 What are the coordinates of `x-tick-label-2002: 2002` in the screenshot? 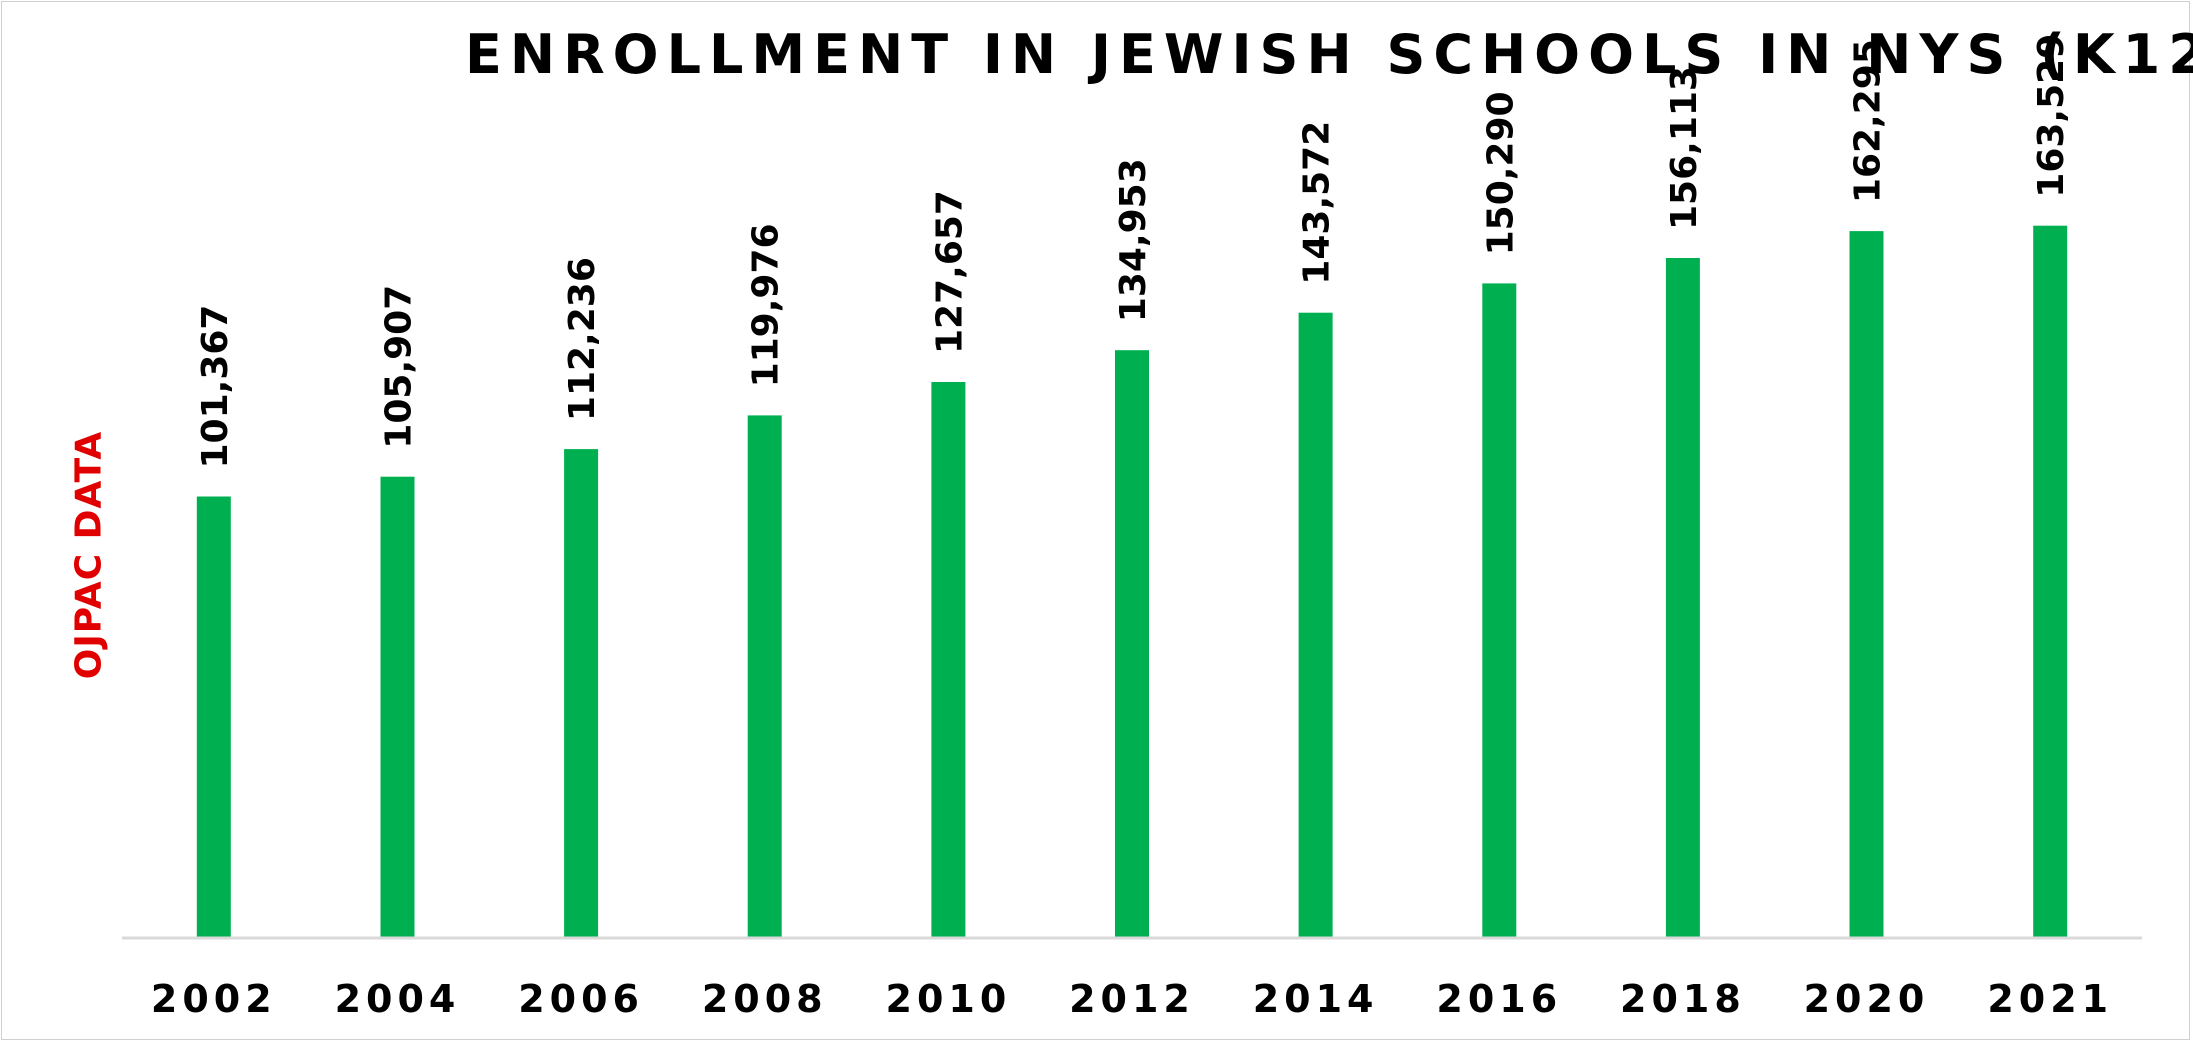 It's located at (214, 999).